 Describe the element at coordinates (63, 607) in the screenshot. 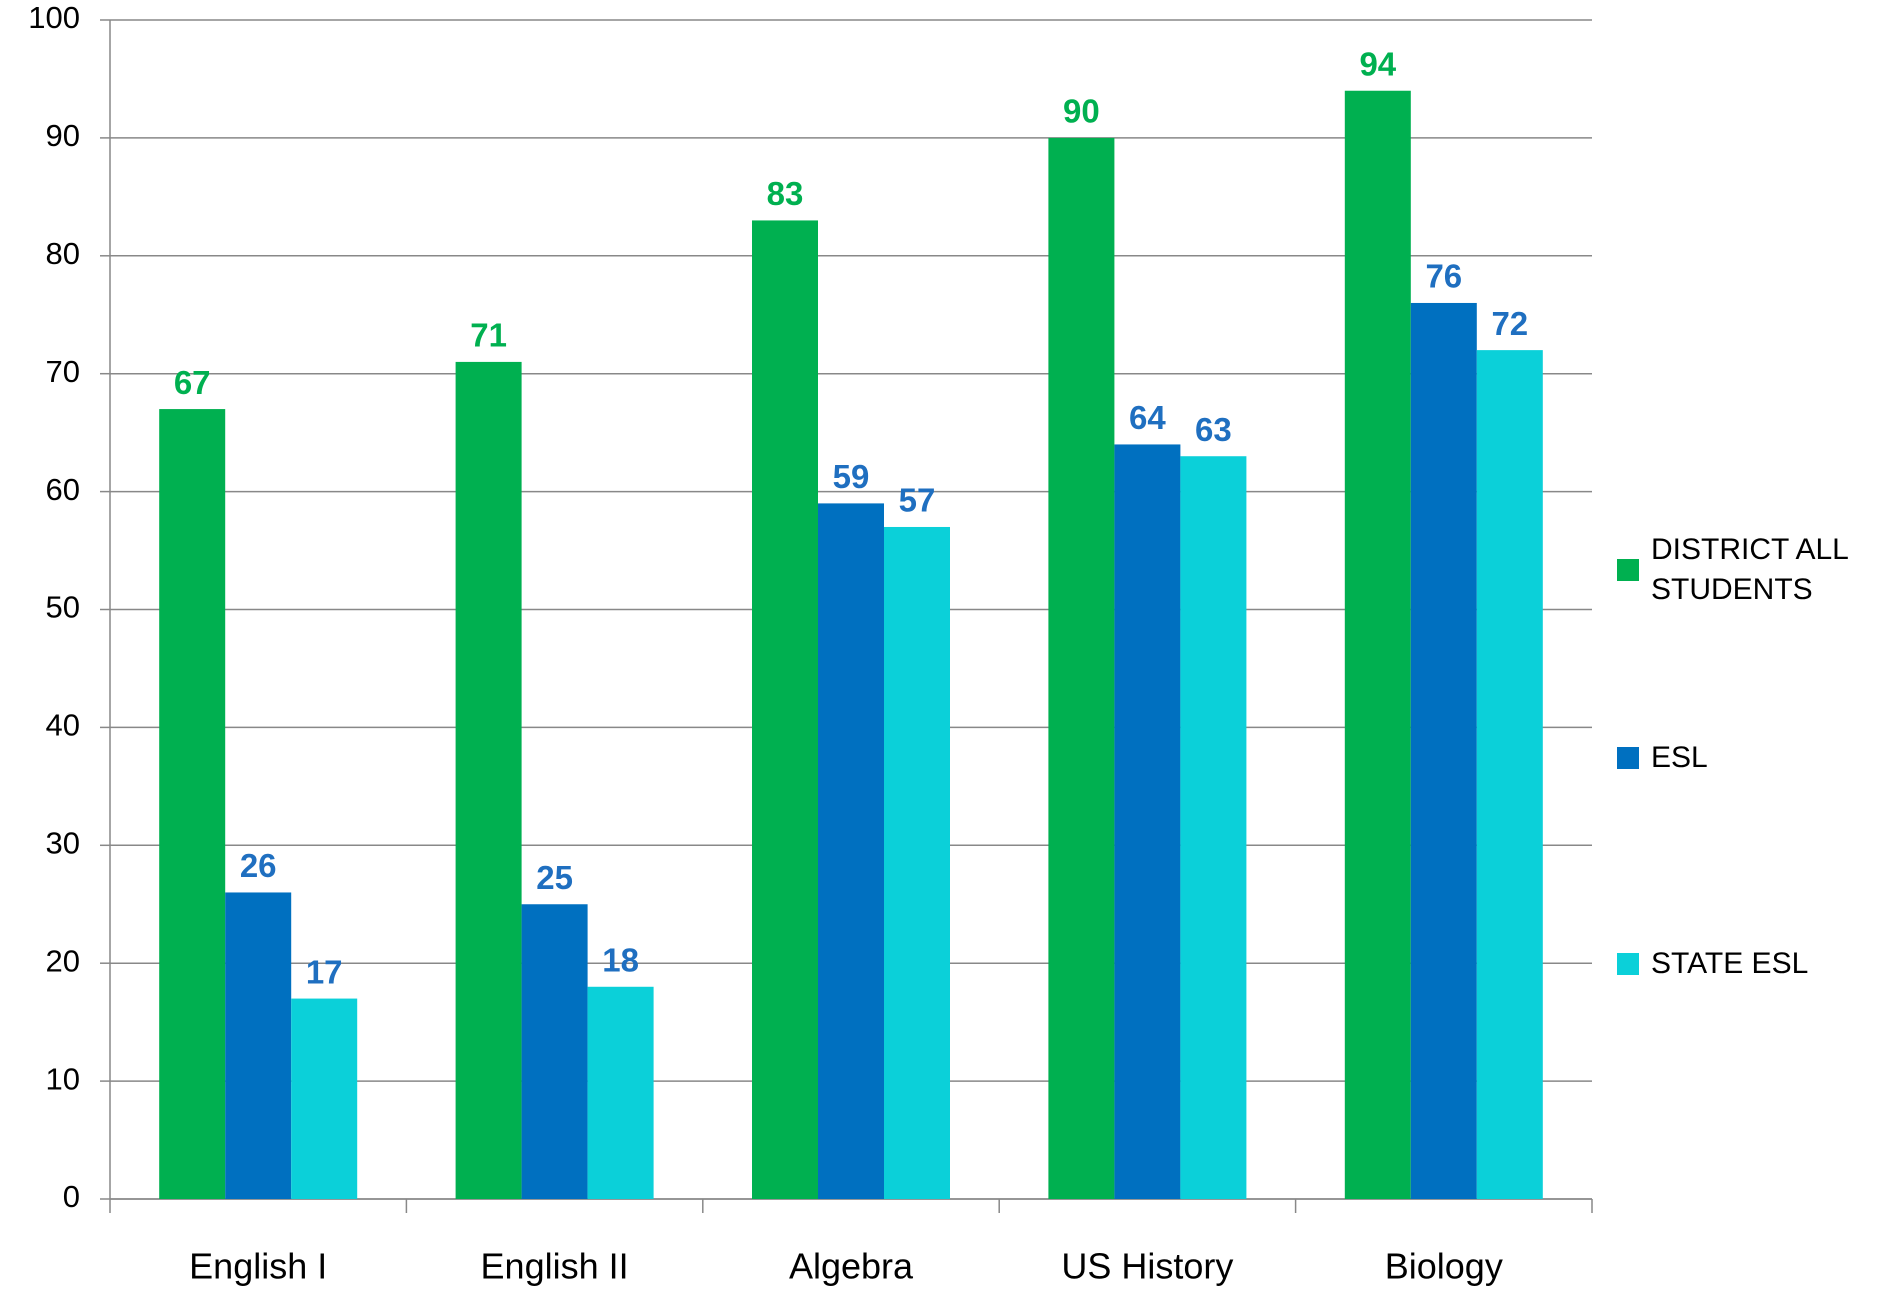

I see `y-tick-label: 50` at that location.